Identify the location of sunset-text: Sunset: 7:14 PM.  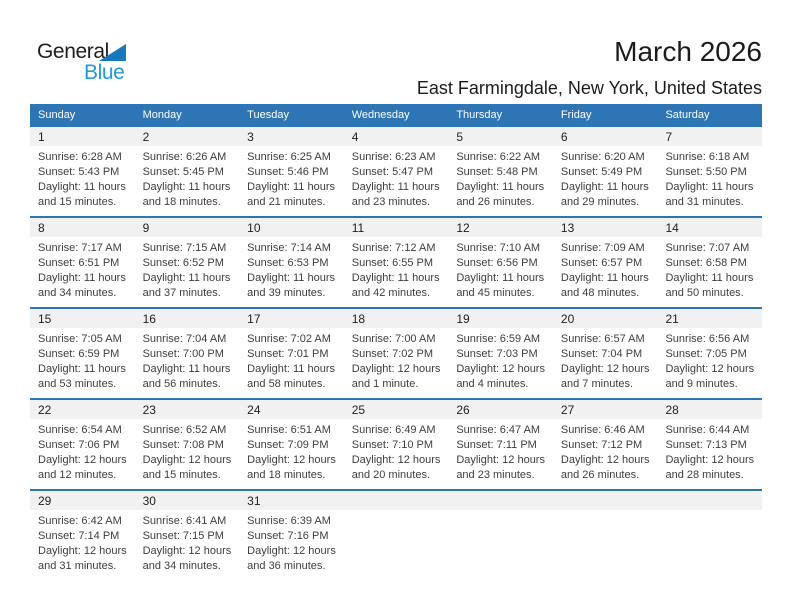
(79, 536).